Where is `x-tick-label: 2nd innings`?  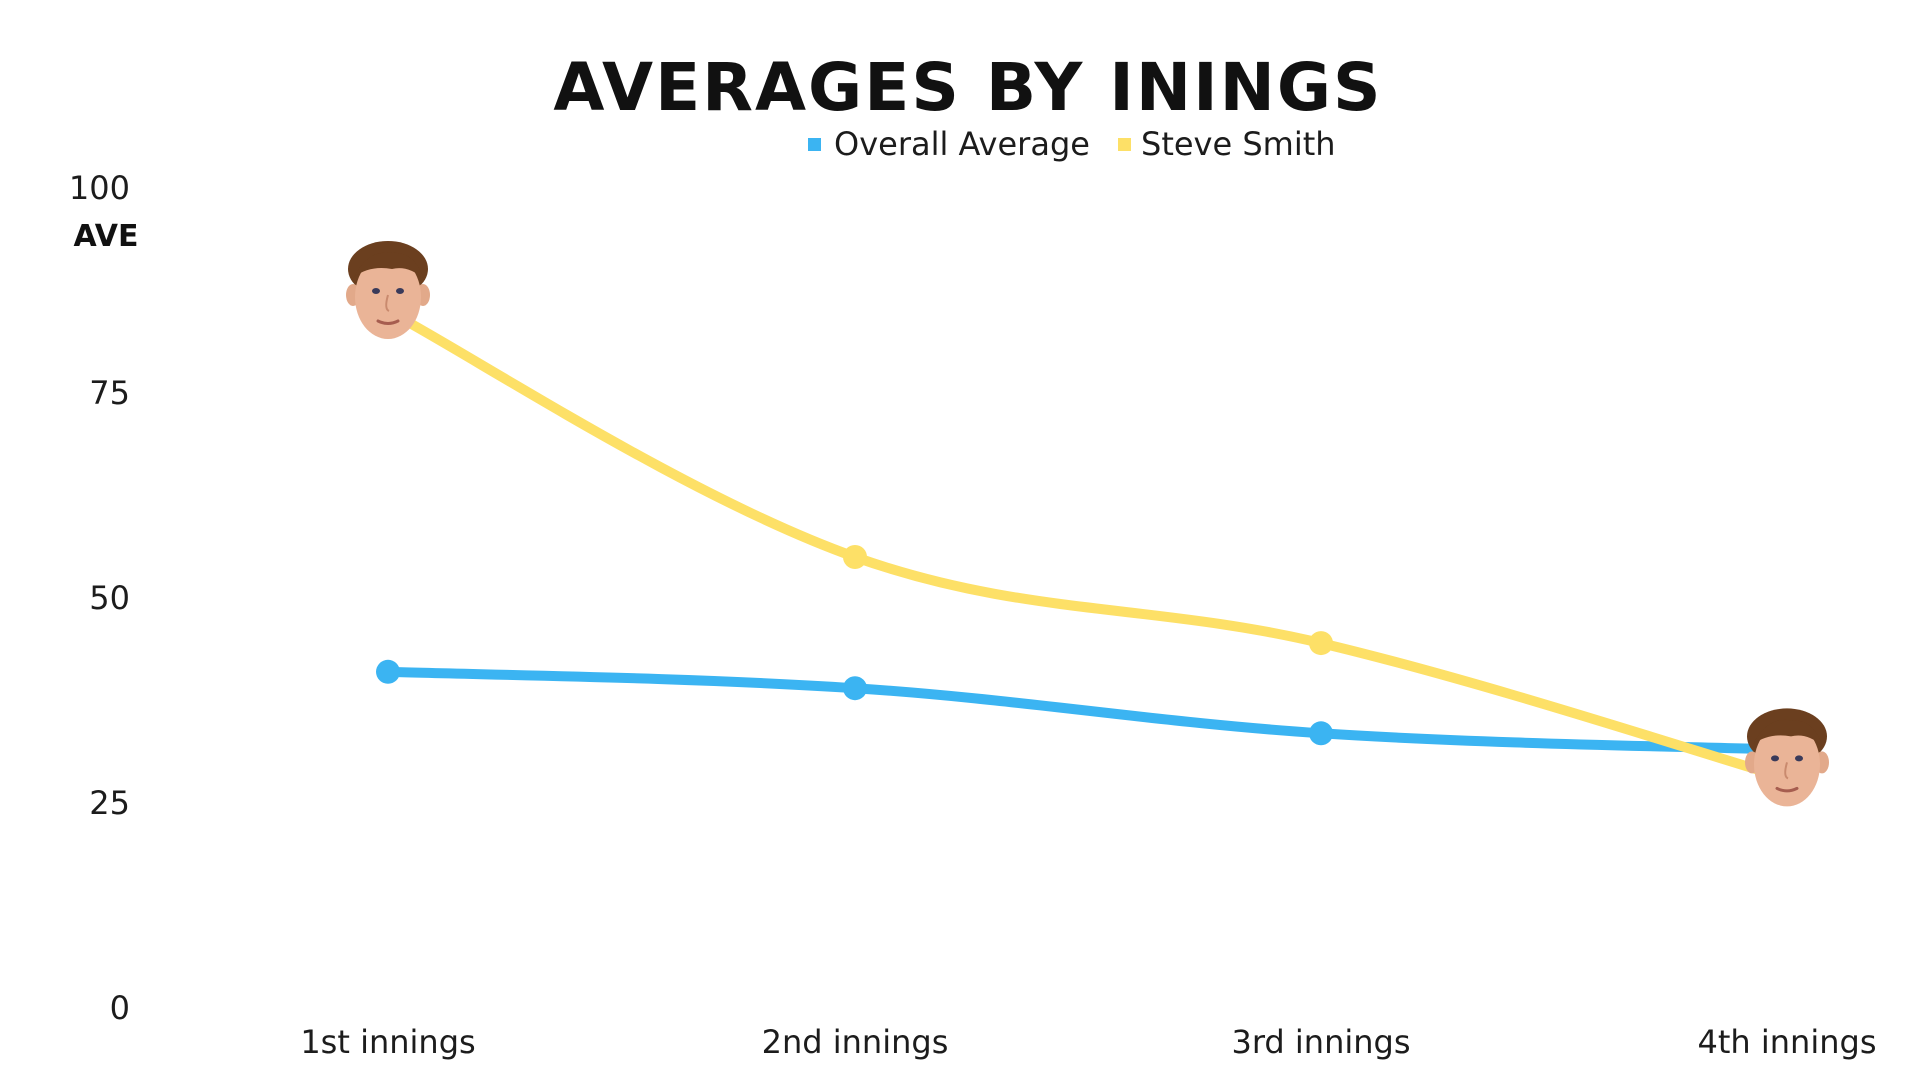 x-tick-label: 2nd innings is located at coordinates (855, 1042).